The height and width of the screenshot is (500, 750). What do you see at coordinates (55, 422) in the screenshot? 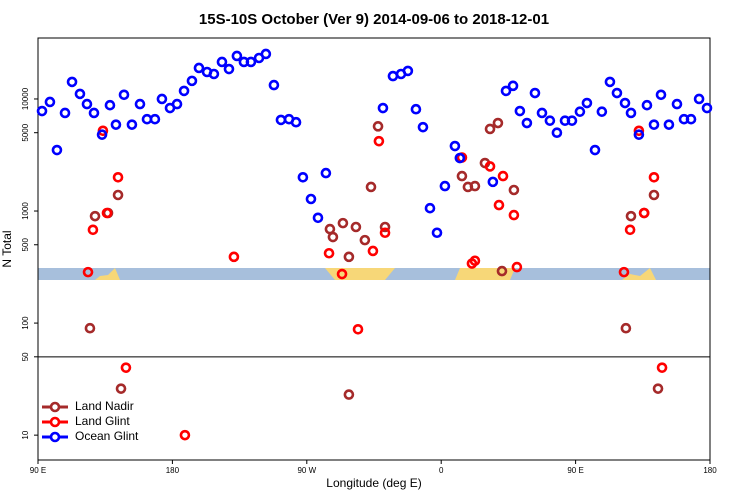
I see `legend-marker` at bounding box center [55, 422].